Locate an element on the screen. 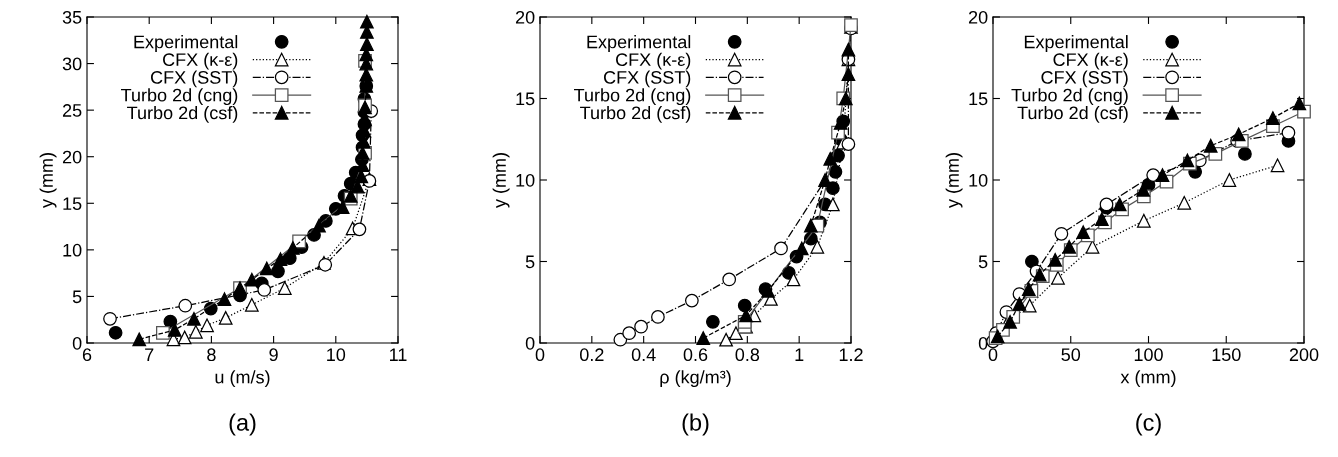 This screenshot has width=1338, height=457. x-tick-label: 10 is located at coordinates (336, 355).